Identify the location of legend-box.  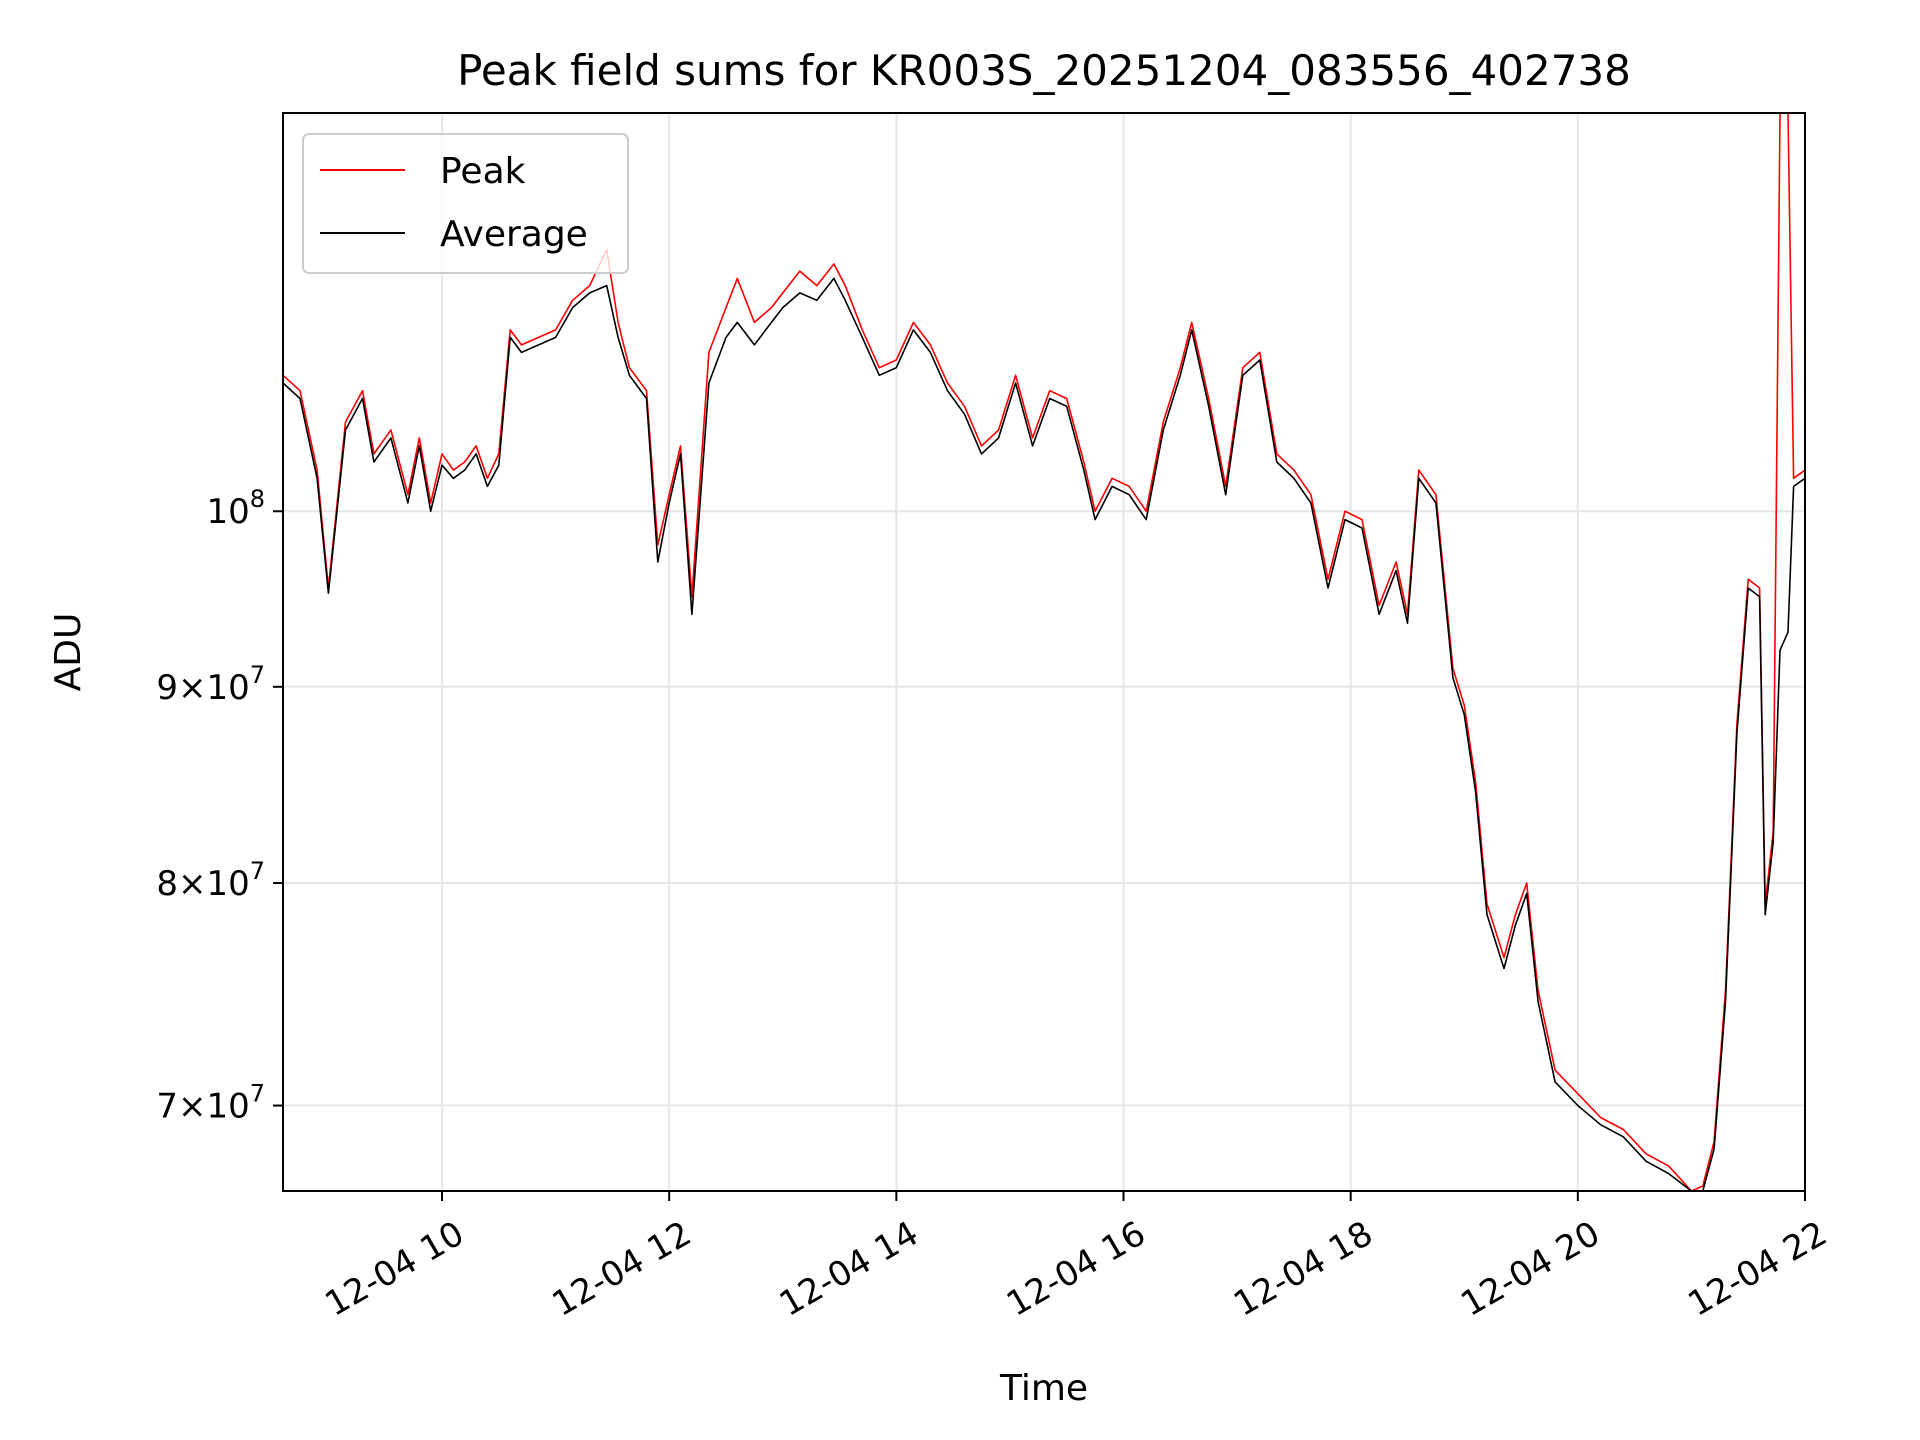
(465, 203).